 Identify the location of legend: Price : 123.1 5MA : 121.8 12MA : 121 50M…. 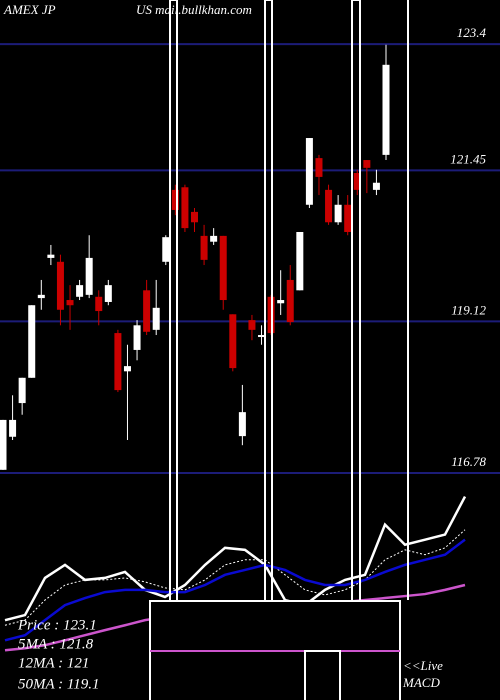
(230, 654).